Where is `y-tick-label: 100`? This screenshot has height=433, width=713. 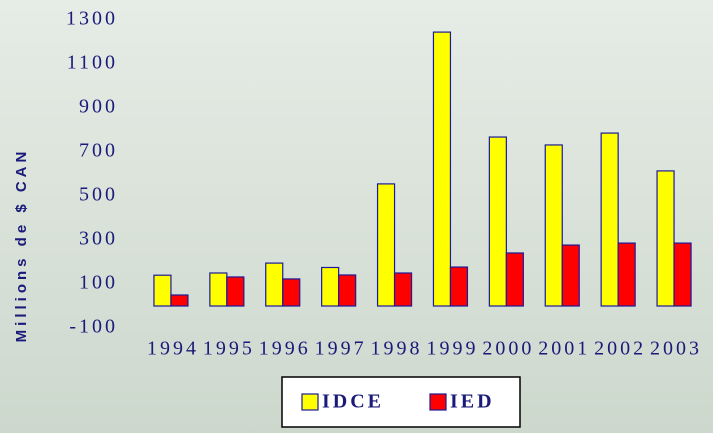
y-tick-label: 100 is located at coordinates (98, 283).